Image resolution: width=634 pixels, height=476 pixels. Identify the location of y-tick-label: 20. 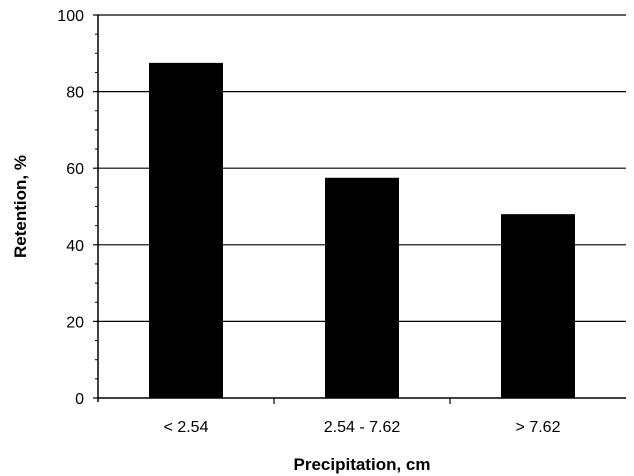
(75, 322).